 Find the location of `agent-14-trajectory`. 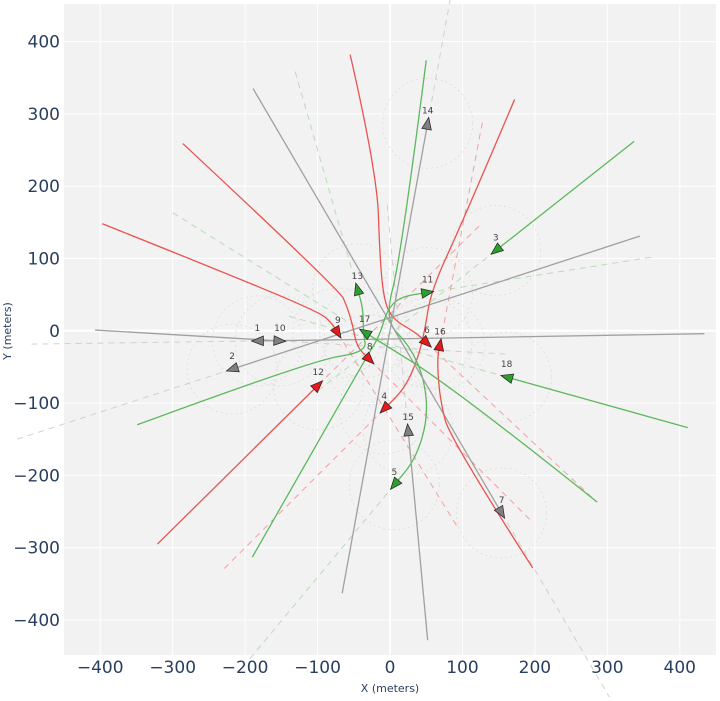

agent-14-trajectory is located at coordinates (385, 358).